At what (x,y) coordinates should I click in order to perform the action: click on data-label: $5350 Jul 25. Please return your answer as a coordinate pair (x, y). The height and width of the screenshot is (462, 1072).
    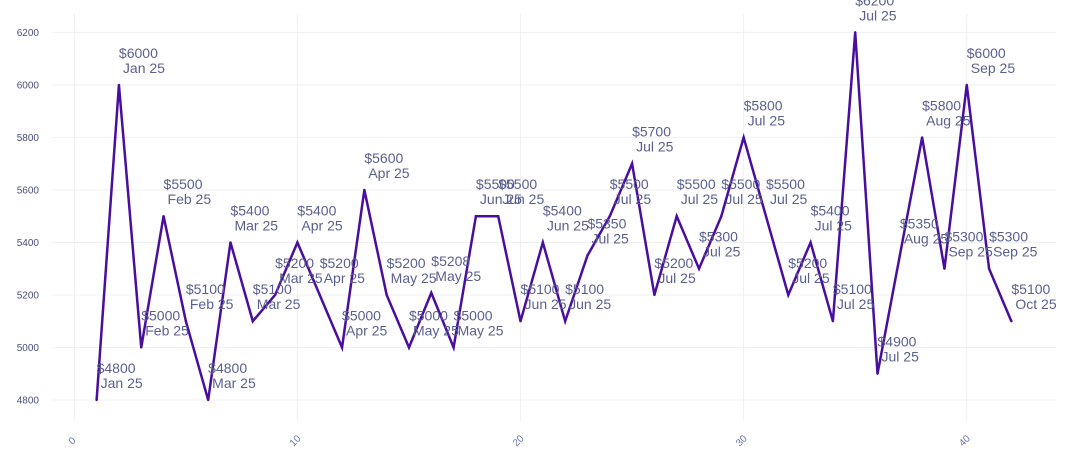
    Looking at the image, I should click on (608, 231).